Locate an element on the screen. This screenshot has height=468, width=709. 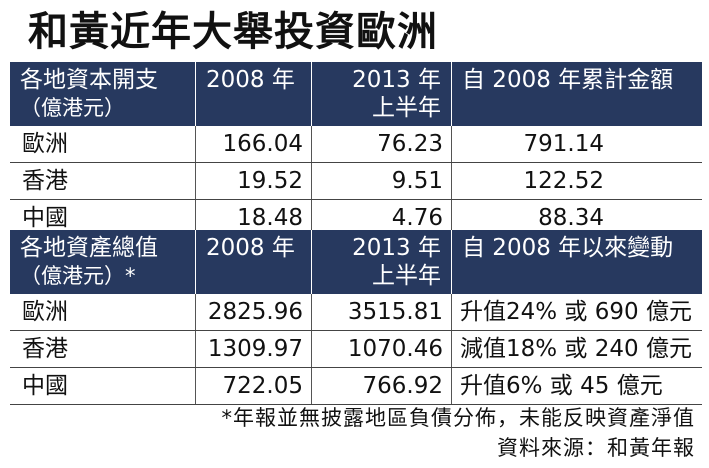
value-2008-cell: 18.48 is located at coordinates (254, 218).